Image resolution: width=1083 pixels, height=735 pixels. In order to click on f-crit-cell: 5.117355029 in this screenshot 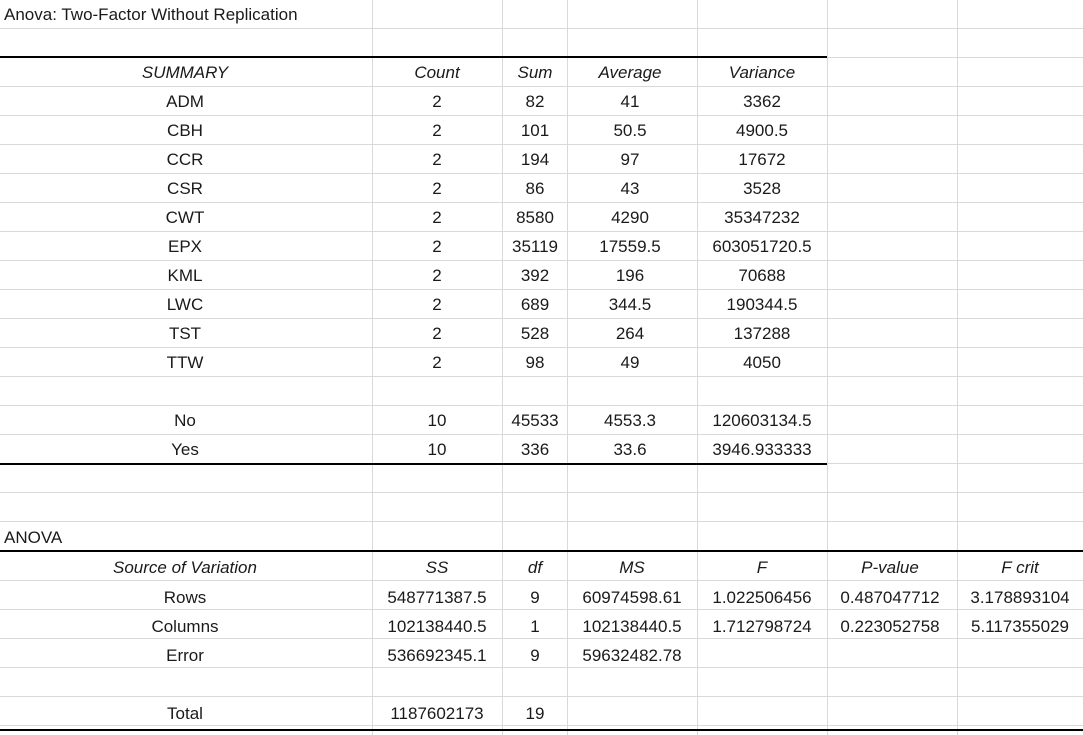, I will do `click(1019, 626)`.